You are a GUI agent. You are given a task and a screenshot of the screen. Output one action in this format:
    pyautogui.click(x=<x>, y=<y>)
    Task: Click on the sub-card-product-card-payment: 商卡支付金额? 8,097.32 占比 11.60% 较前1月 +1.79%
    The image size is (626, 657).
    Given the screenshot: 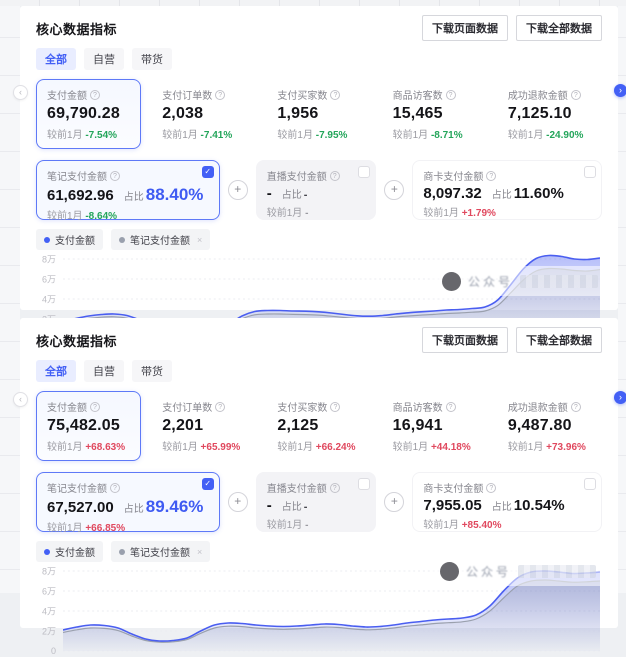 What is the action you would take?
    pyautogui.click(x=507, y=190)
    